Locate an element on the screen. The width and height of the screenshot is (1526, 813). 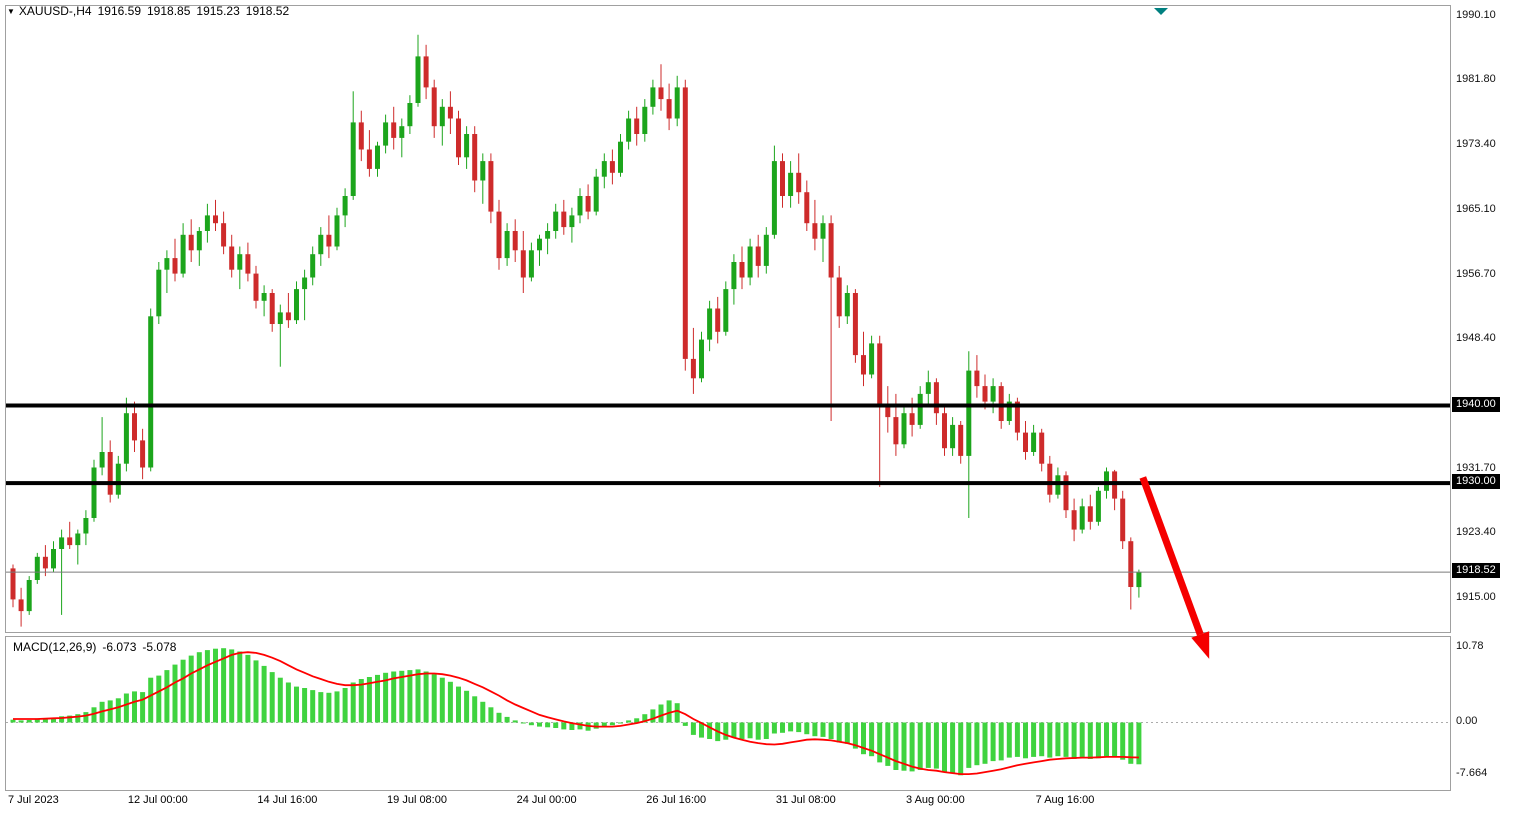
time-axis-label: 12 Jul 00:00 is located at coordinates (157, 800).